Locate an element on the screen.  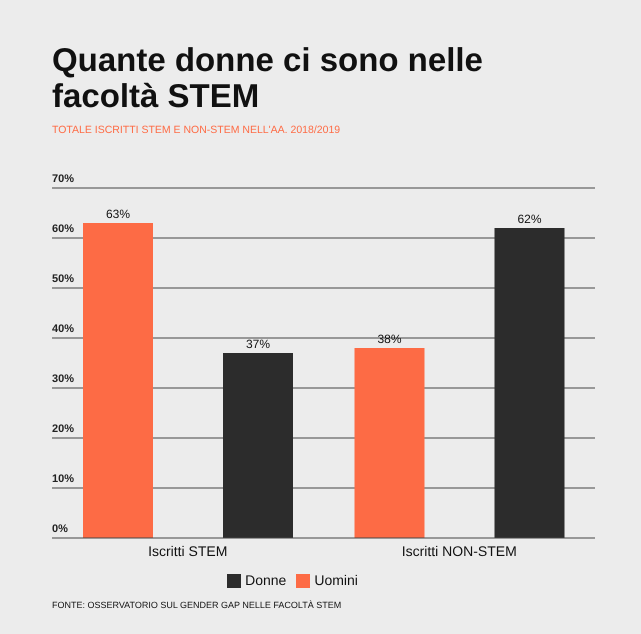
y-tick-label: 0% is located at coordinates (60, 529).